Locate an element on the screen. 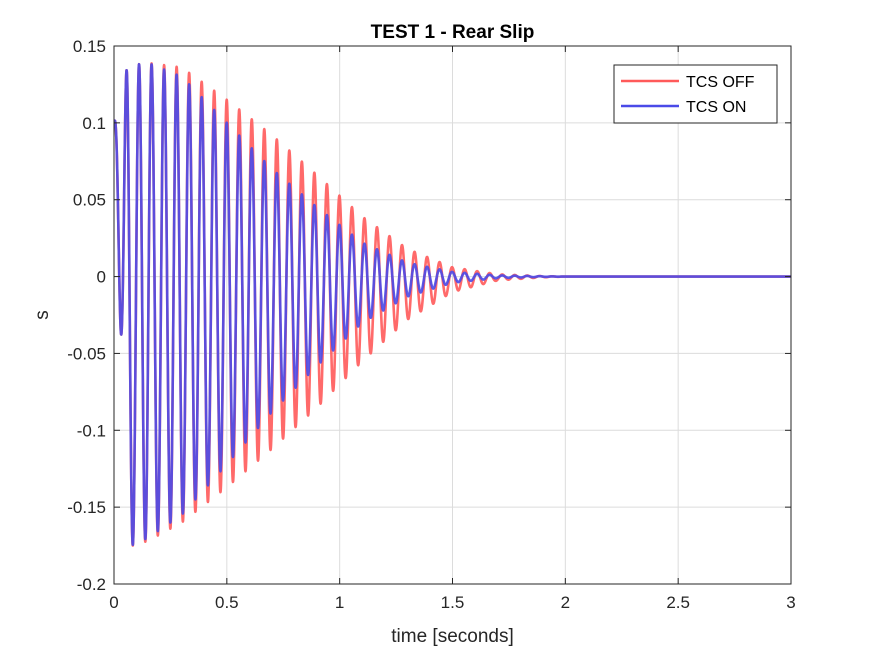 This screenshot has width=875, height=656. legend-box is located at coordinates (695, 94).